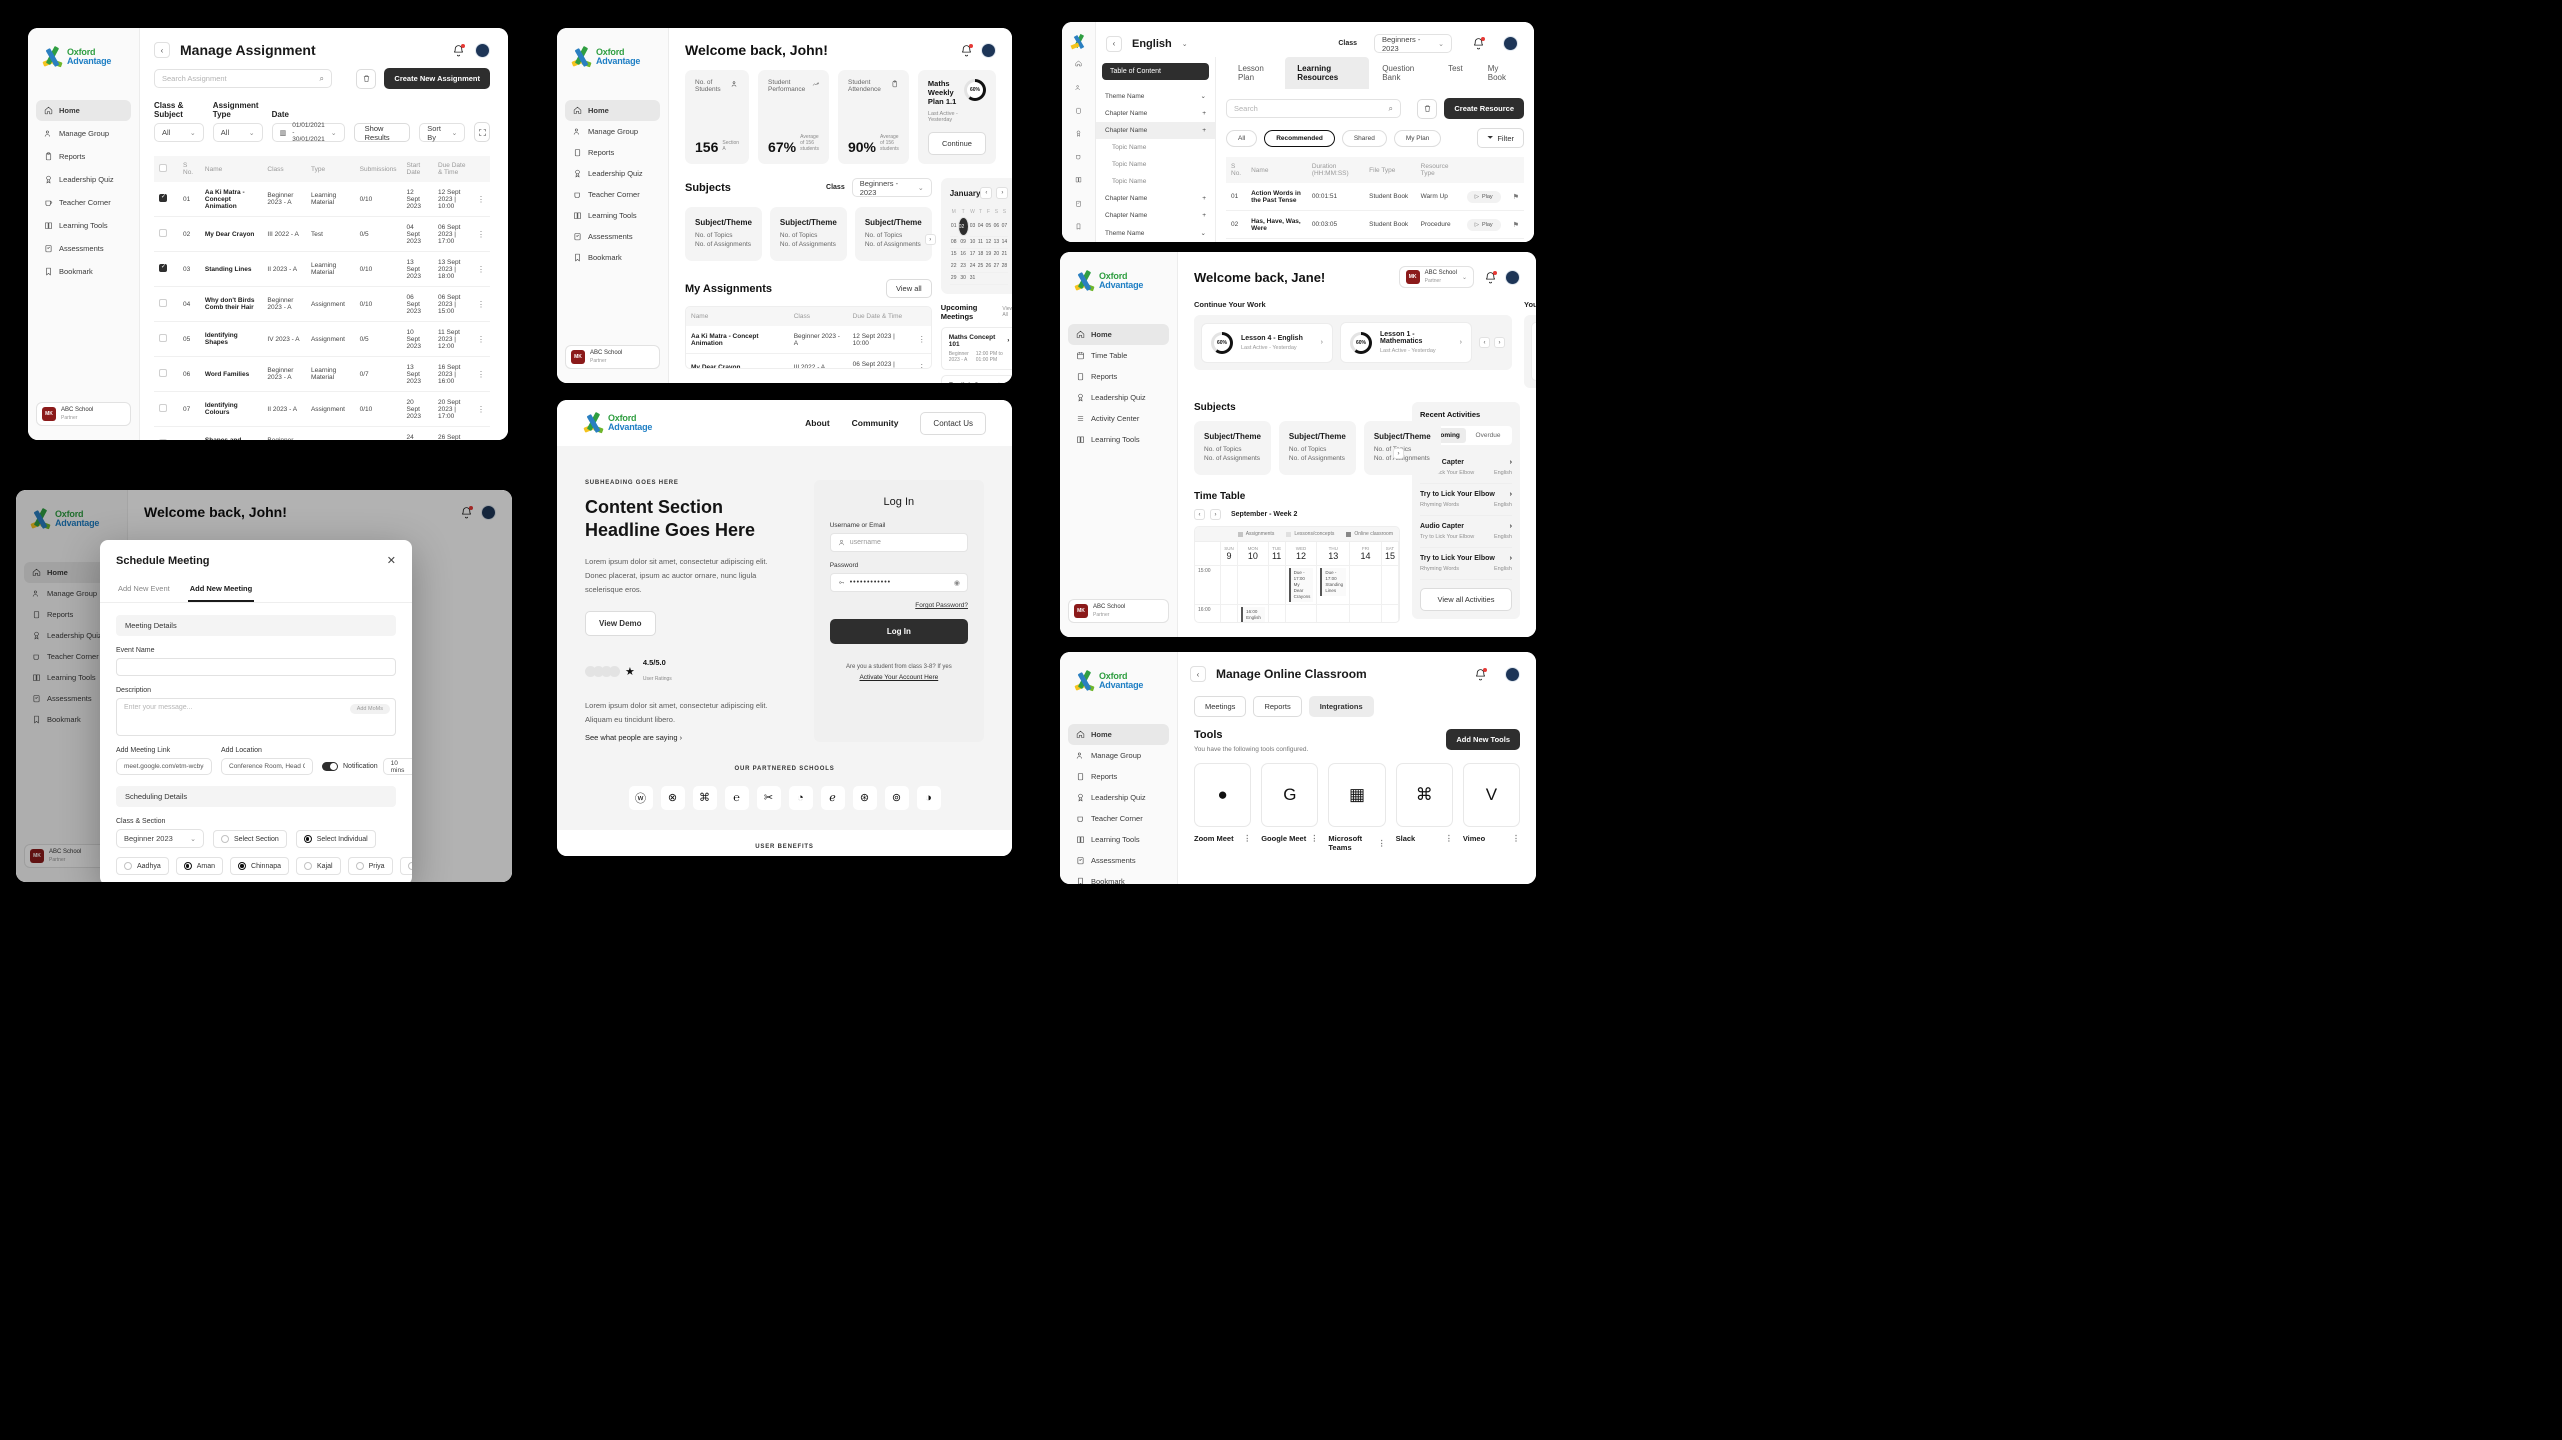  I want to click on chip-my-plan: My Plan, so click(1417, 138).